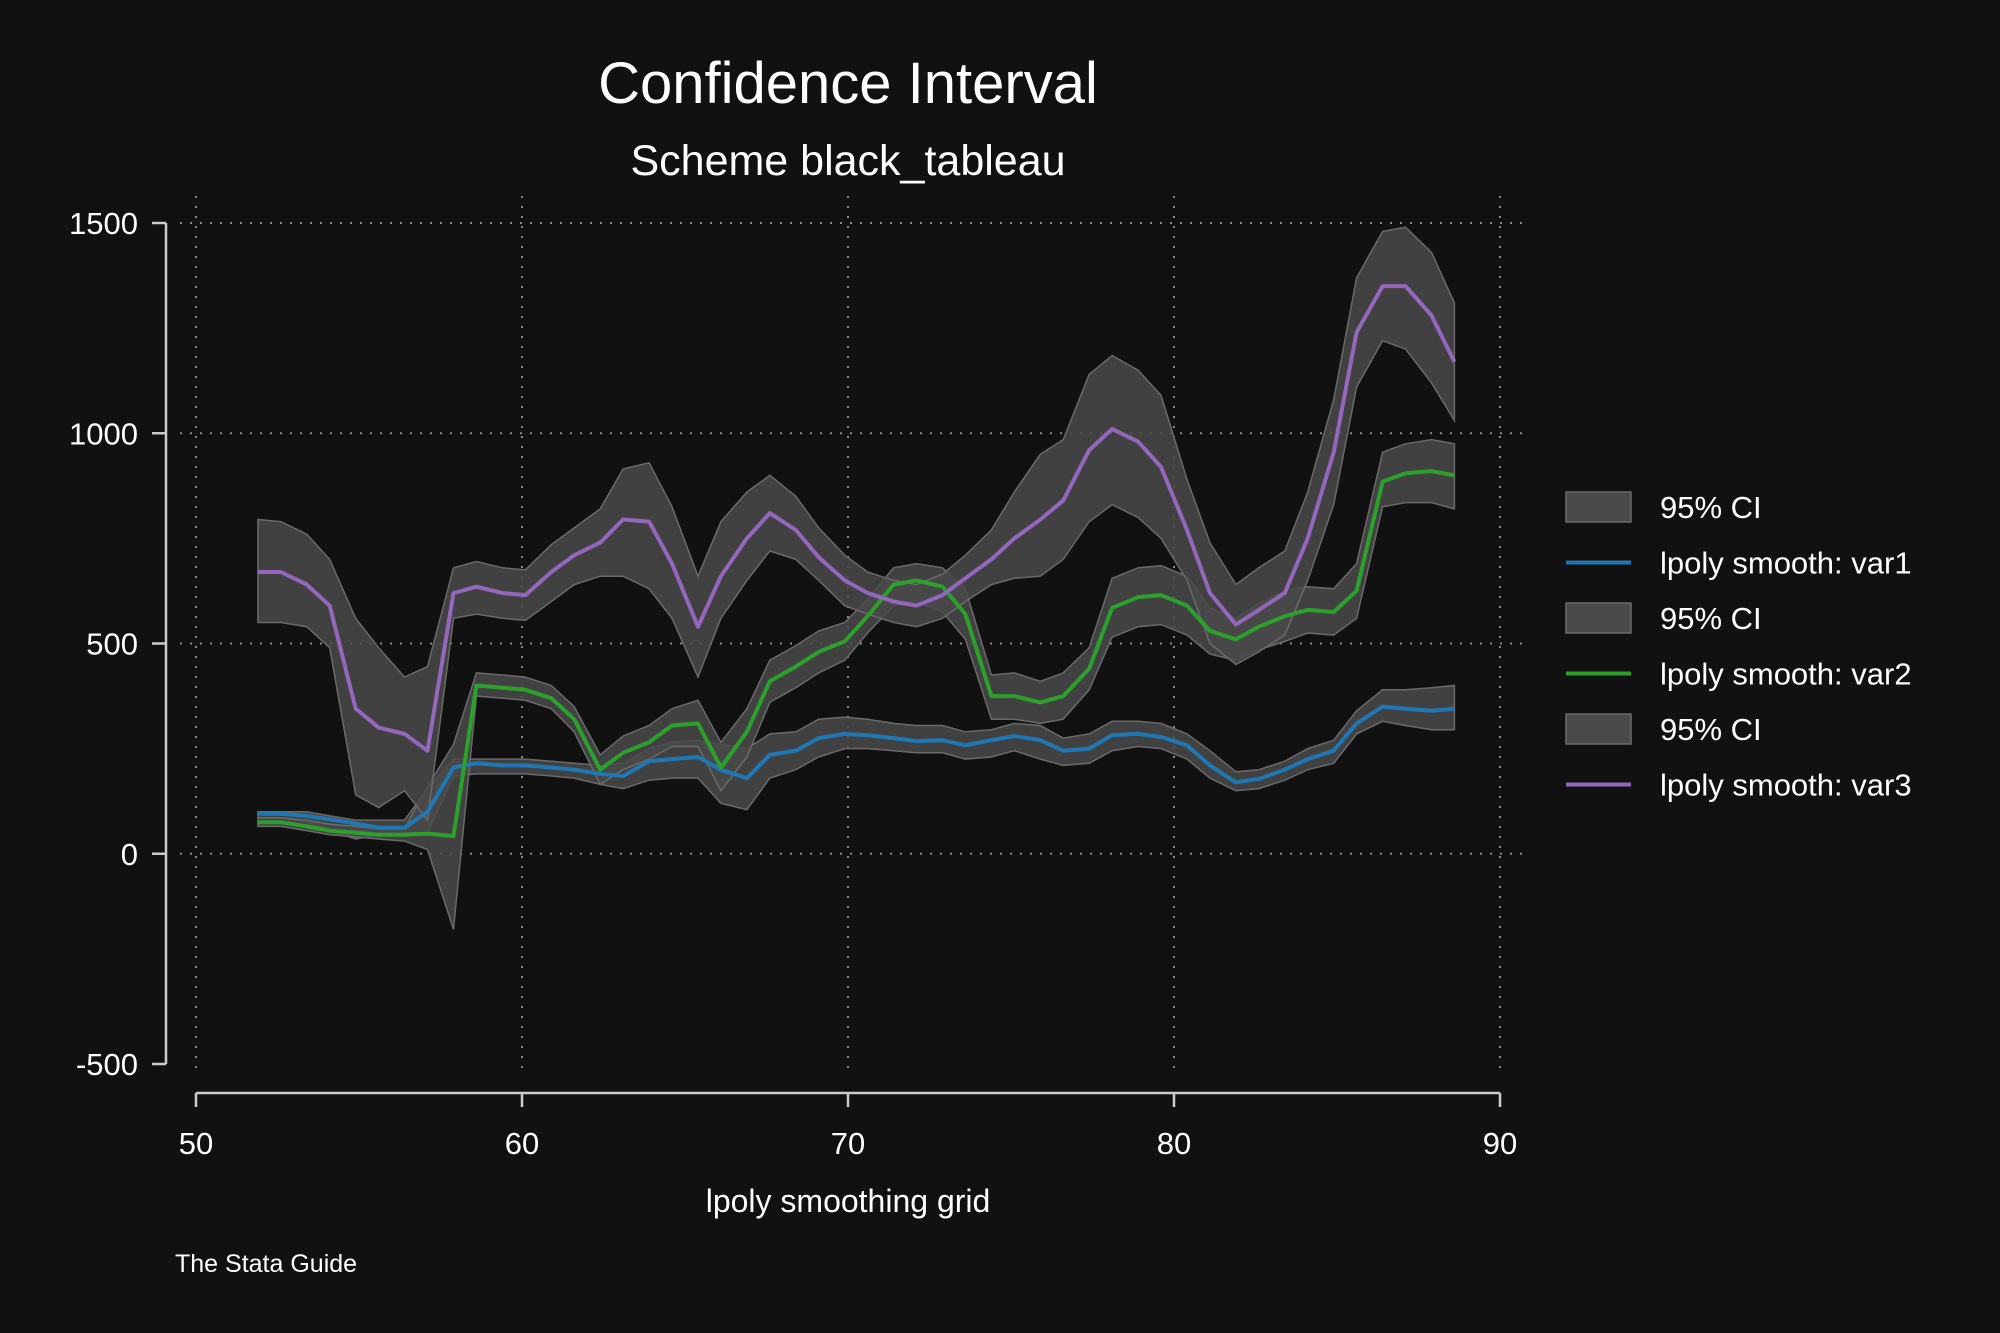 The height and width of the screenshot is (1333, 2000). What do you see at coordinates (196, 1143) in the screenshot?
I see `x-tick-label: 50` at bounding box center [196, 1143].